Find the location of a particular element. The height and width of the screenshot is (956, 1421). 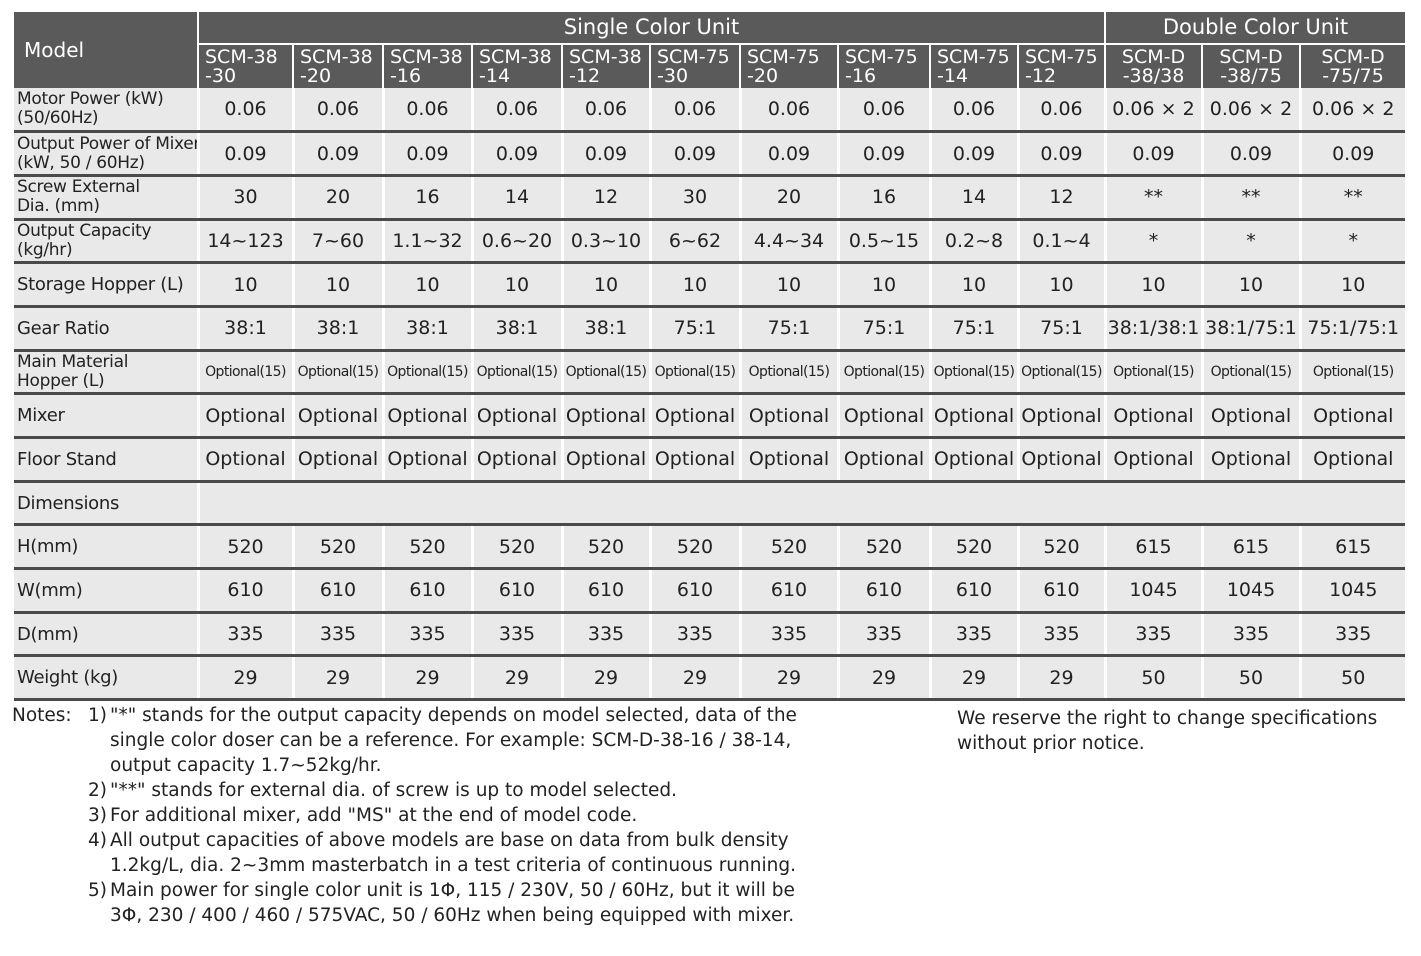

model-name: SCM-38 -12 is located at coordinates (605, 66).